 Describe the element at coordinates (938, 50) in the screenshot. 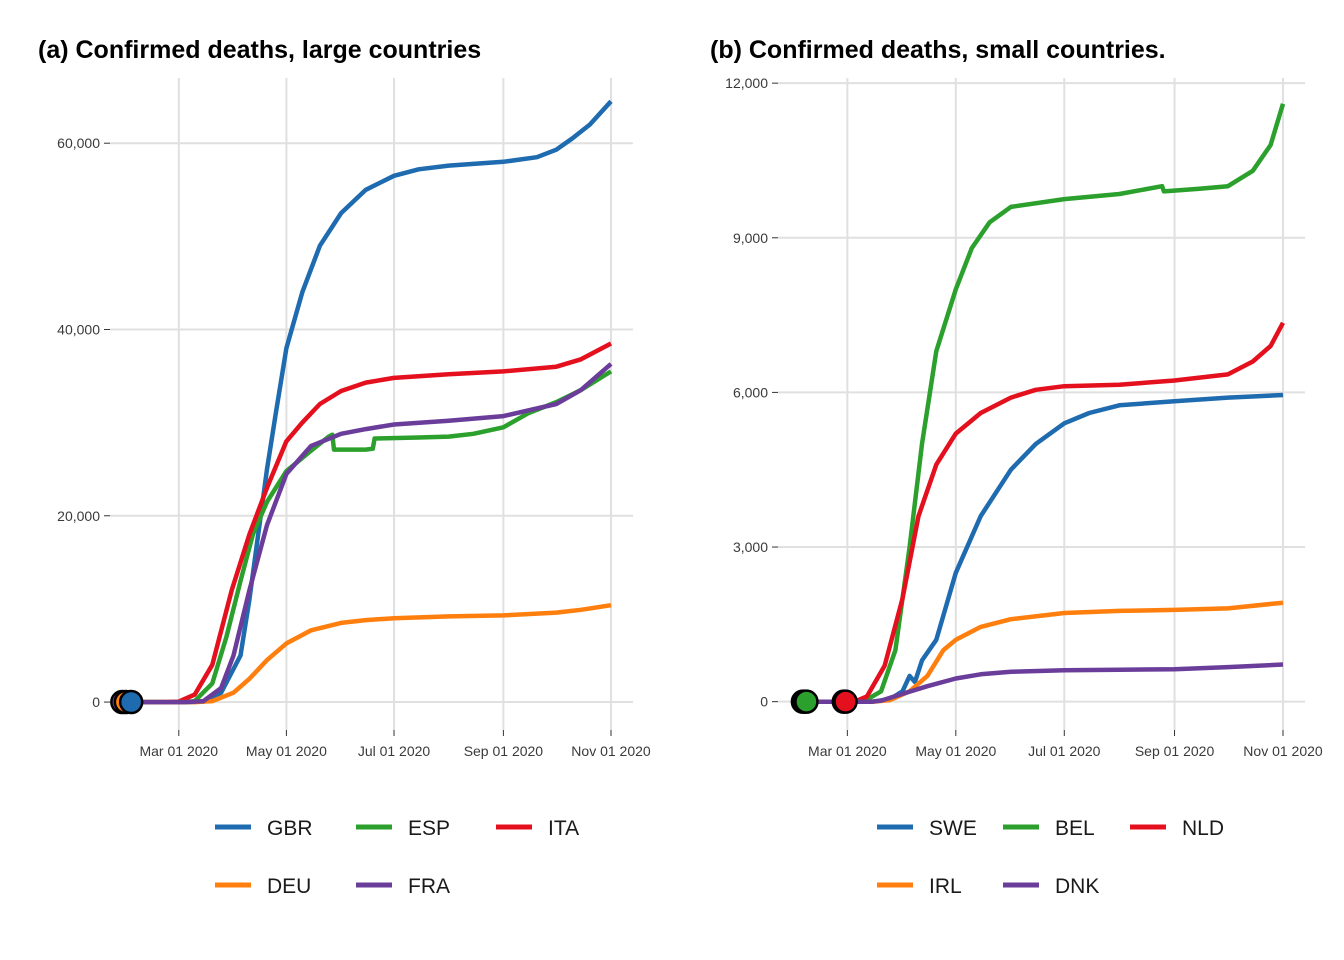

I see `chart-title: (b) Confirmed deaths, small countries.` at that location.